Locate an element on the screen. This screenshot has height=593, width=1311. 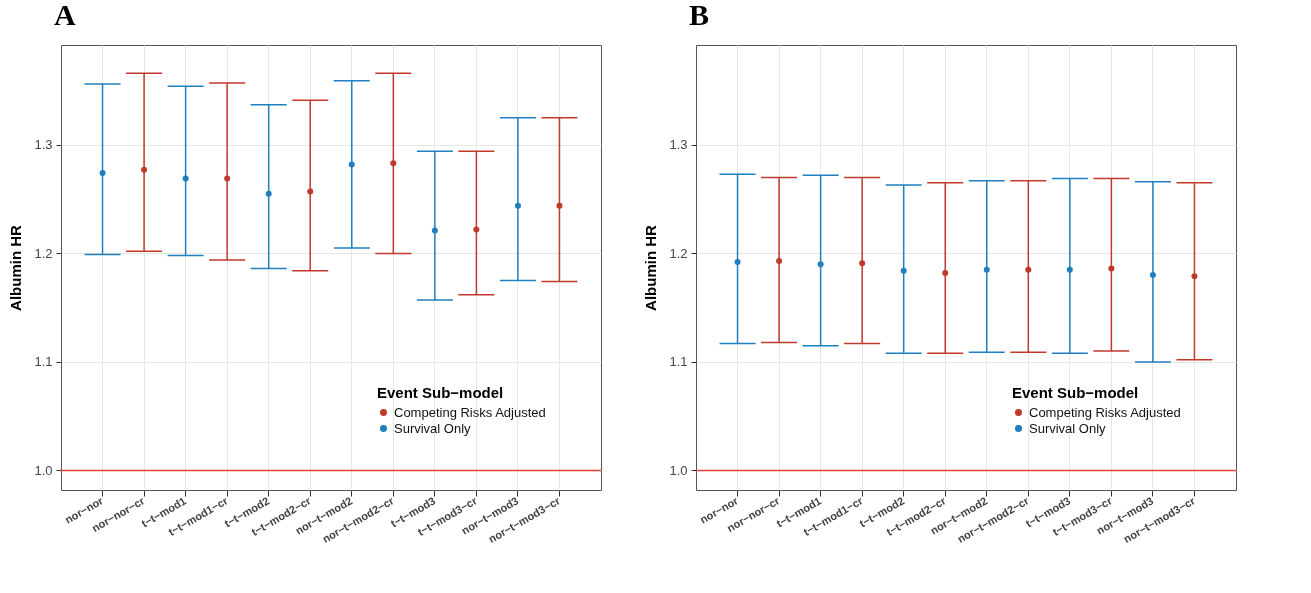
chart-title: A is located at coordinates (64, 15).